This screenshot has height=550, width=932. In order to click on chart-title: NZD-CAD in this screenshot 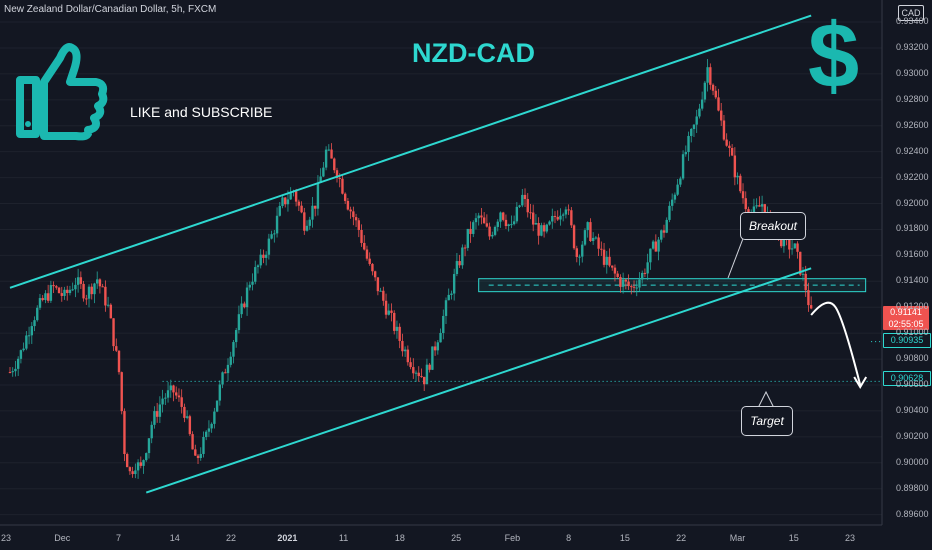, I will do `click(473, 53)`.